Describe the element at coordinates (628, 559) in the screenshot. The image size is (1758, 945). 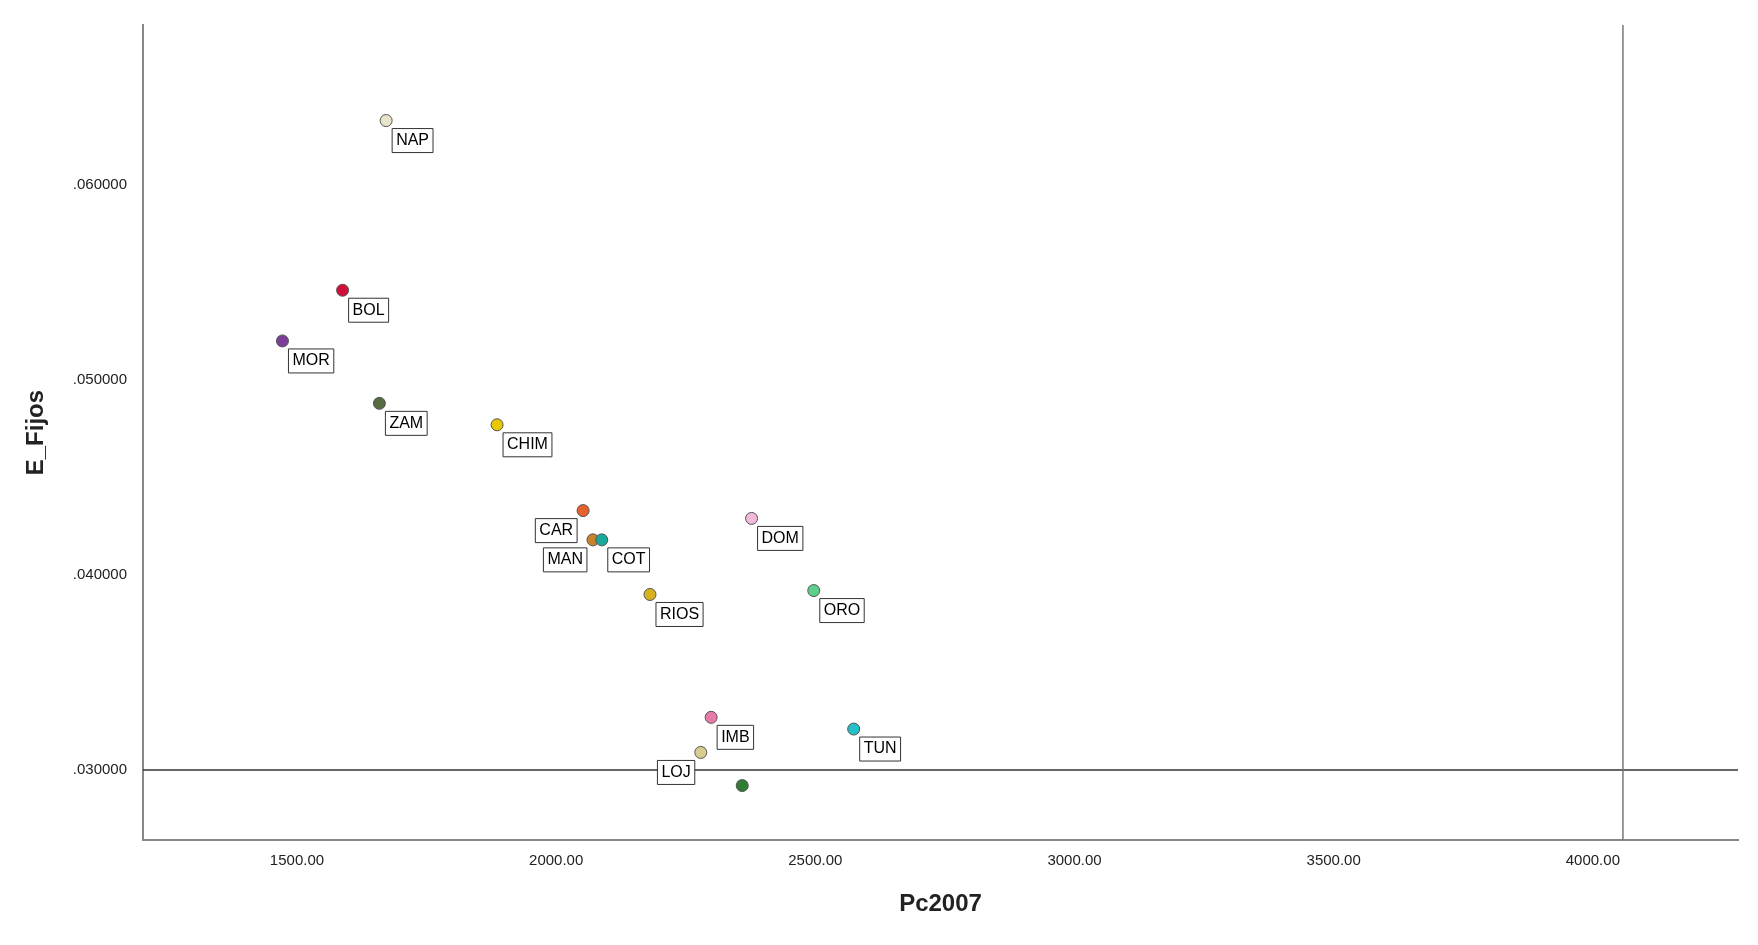
I see `series-label: COT` at that location.